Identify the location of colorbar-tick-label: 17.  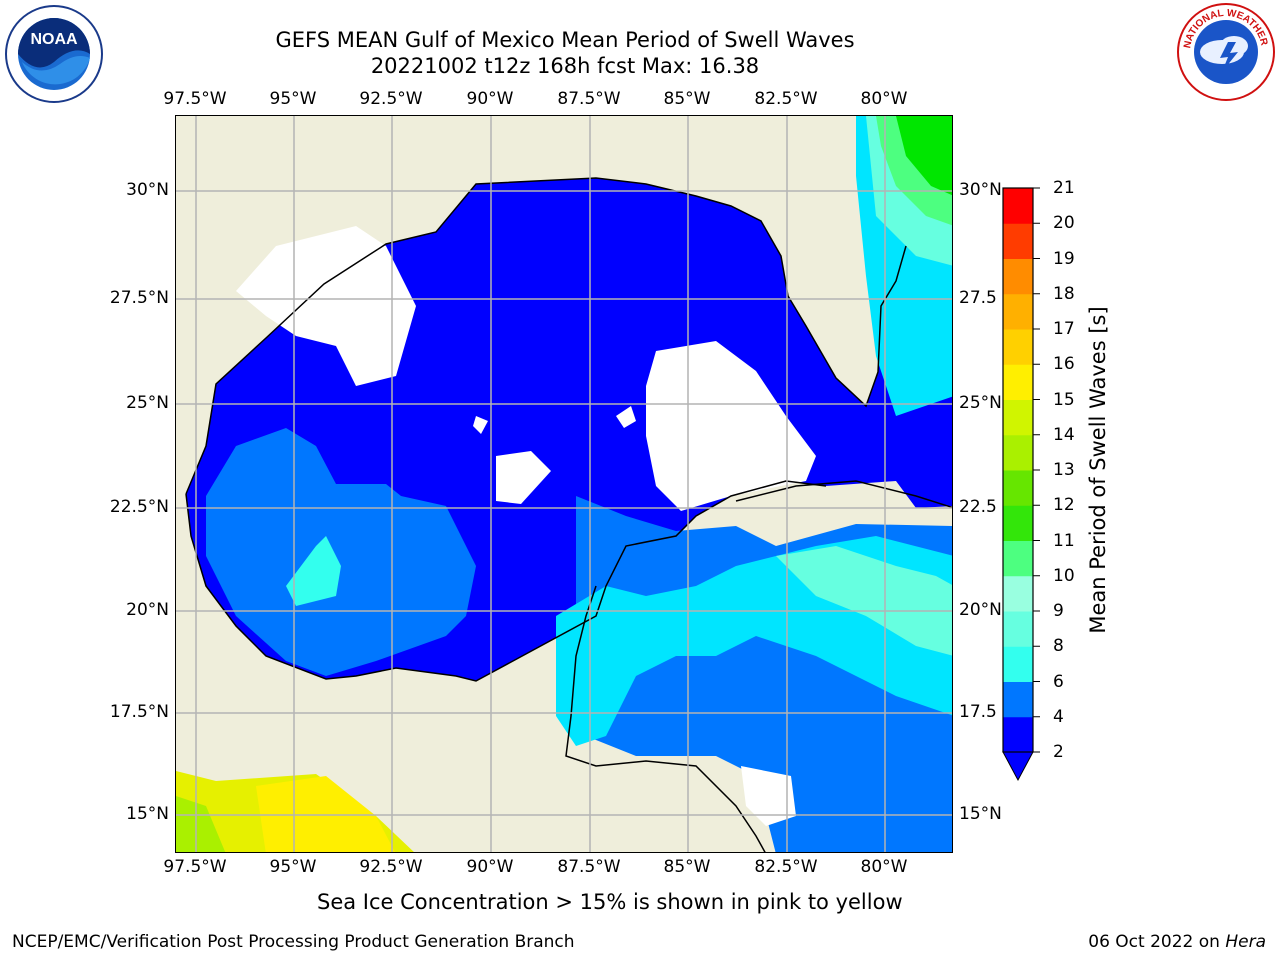
(1064, 329).